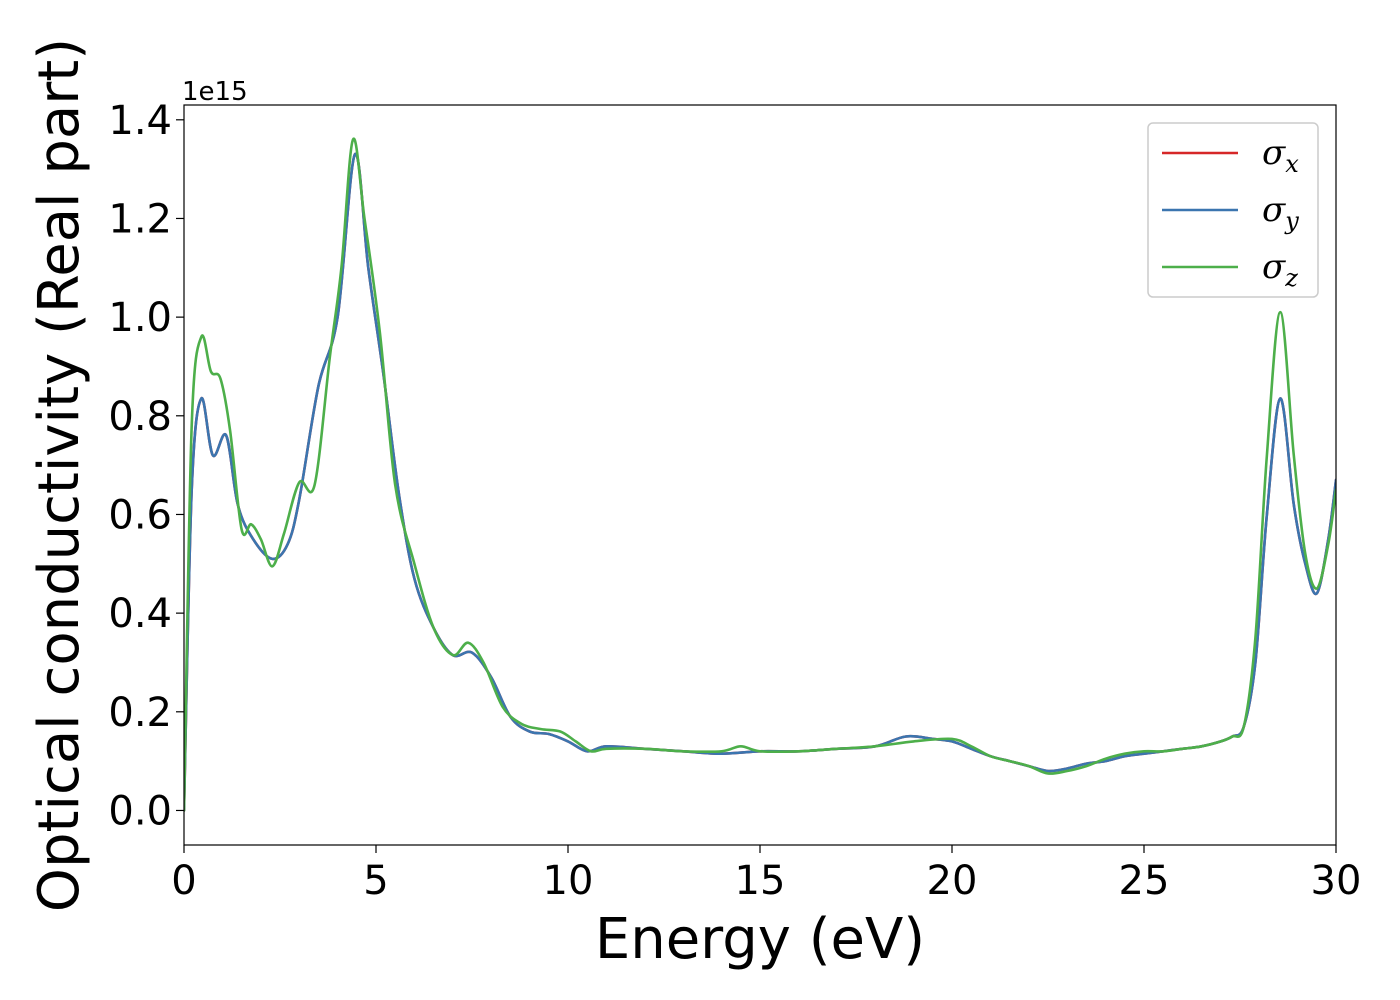 The width and height of the screenshot is (1400, 1000). What do you see at coordinates (568, 881) in the screenshot?
I see `x-tick-label: 10` at bounding box center [568, 881].